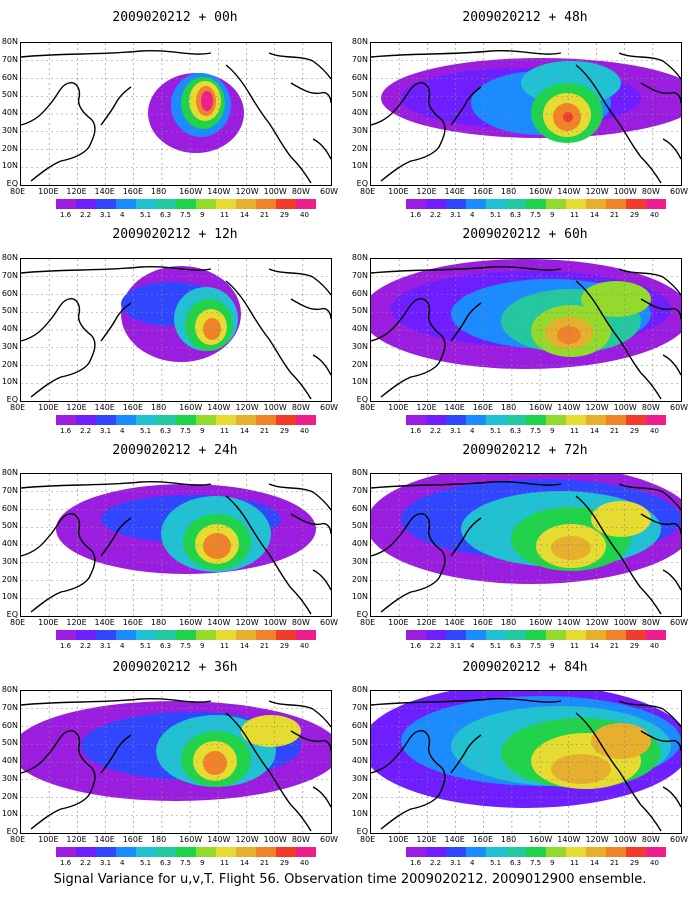  Describe the element at coordinates (133, 622) in the screenshot. I see `x-tick-label: 160E` at that location.